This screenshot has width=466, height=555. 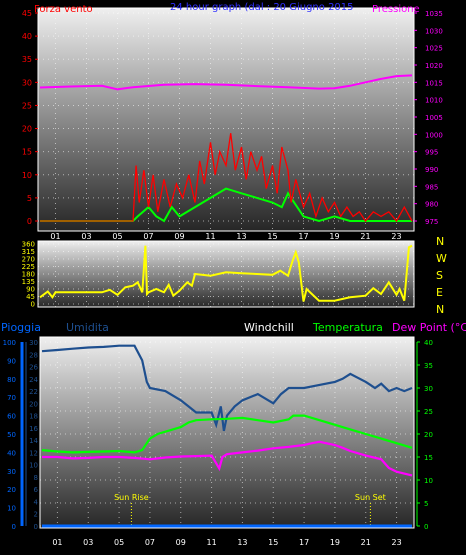 What do you see at coordinates (36, 490) in the screenshot?
I see `humidity-tick-label: 6` at bounding box center [36, 490].